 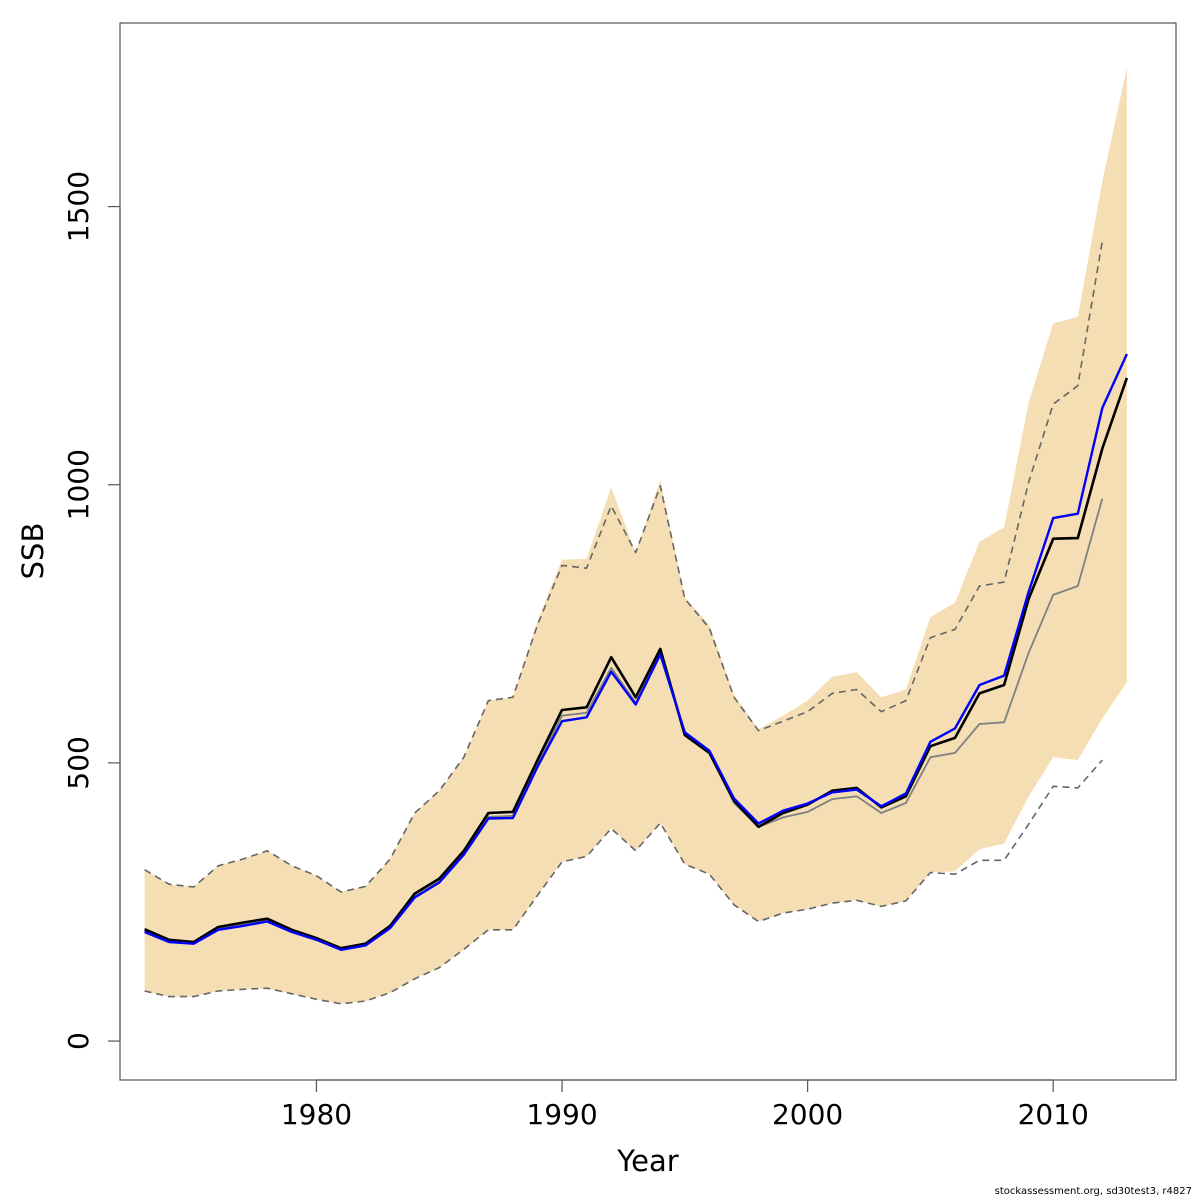 What do you see at coordinates (78, 1041) in the screenshot?
I see `y-tick-label: 0` at bounding box center [78, 1041].